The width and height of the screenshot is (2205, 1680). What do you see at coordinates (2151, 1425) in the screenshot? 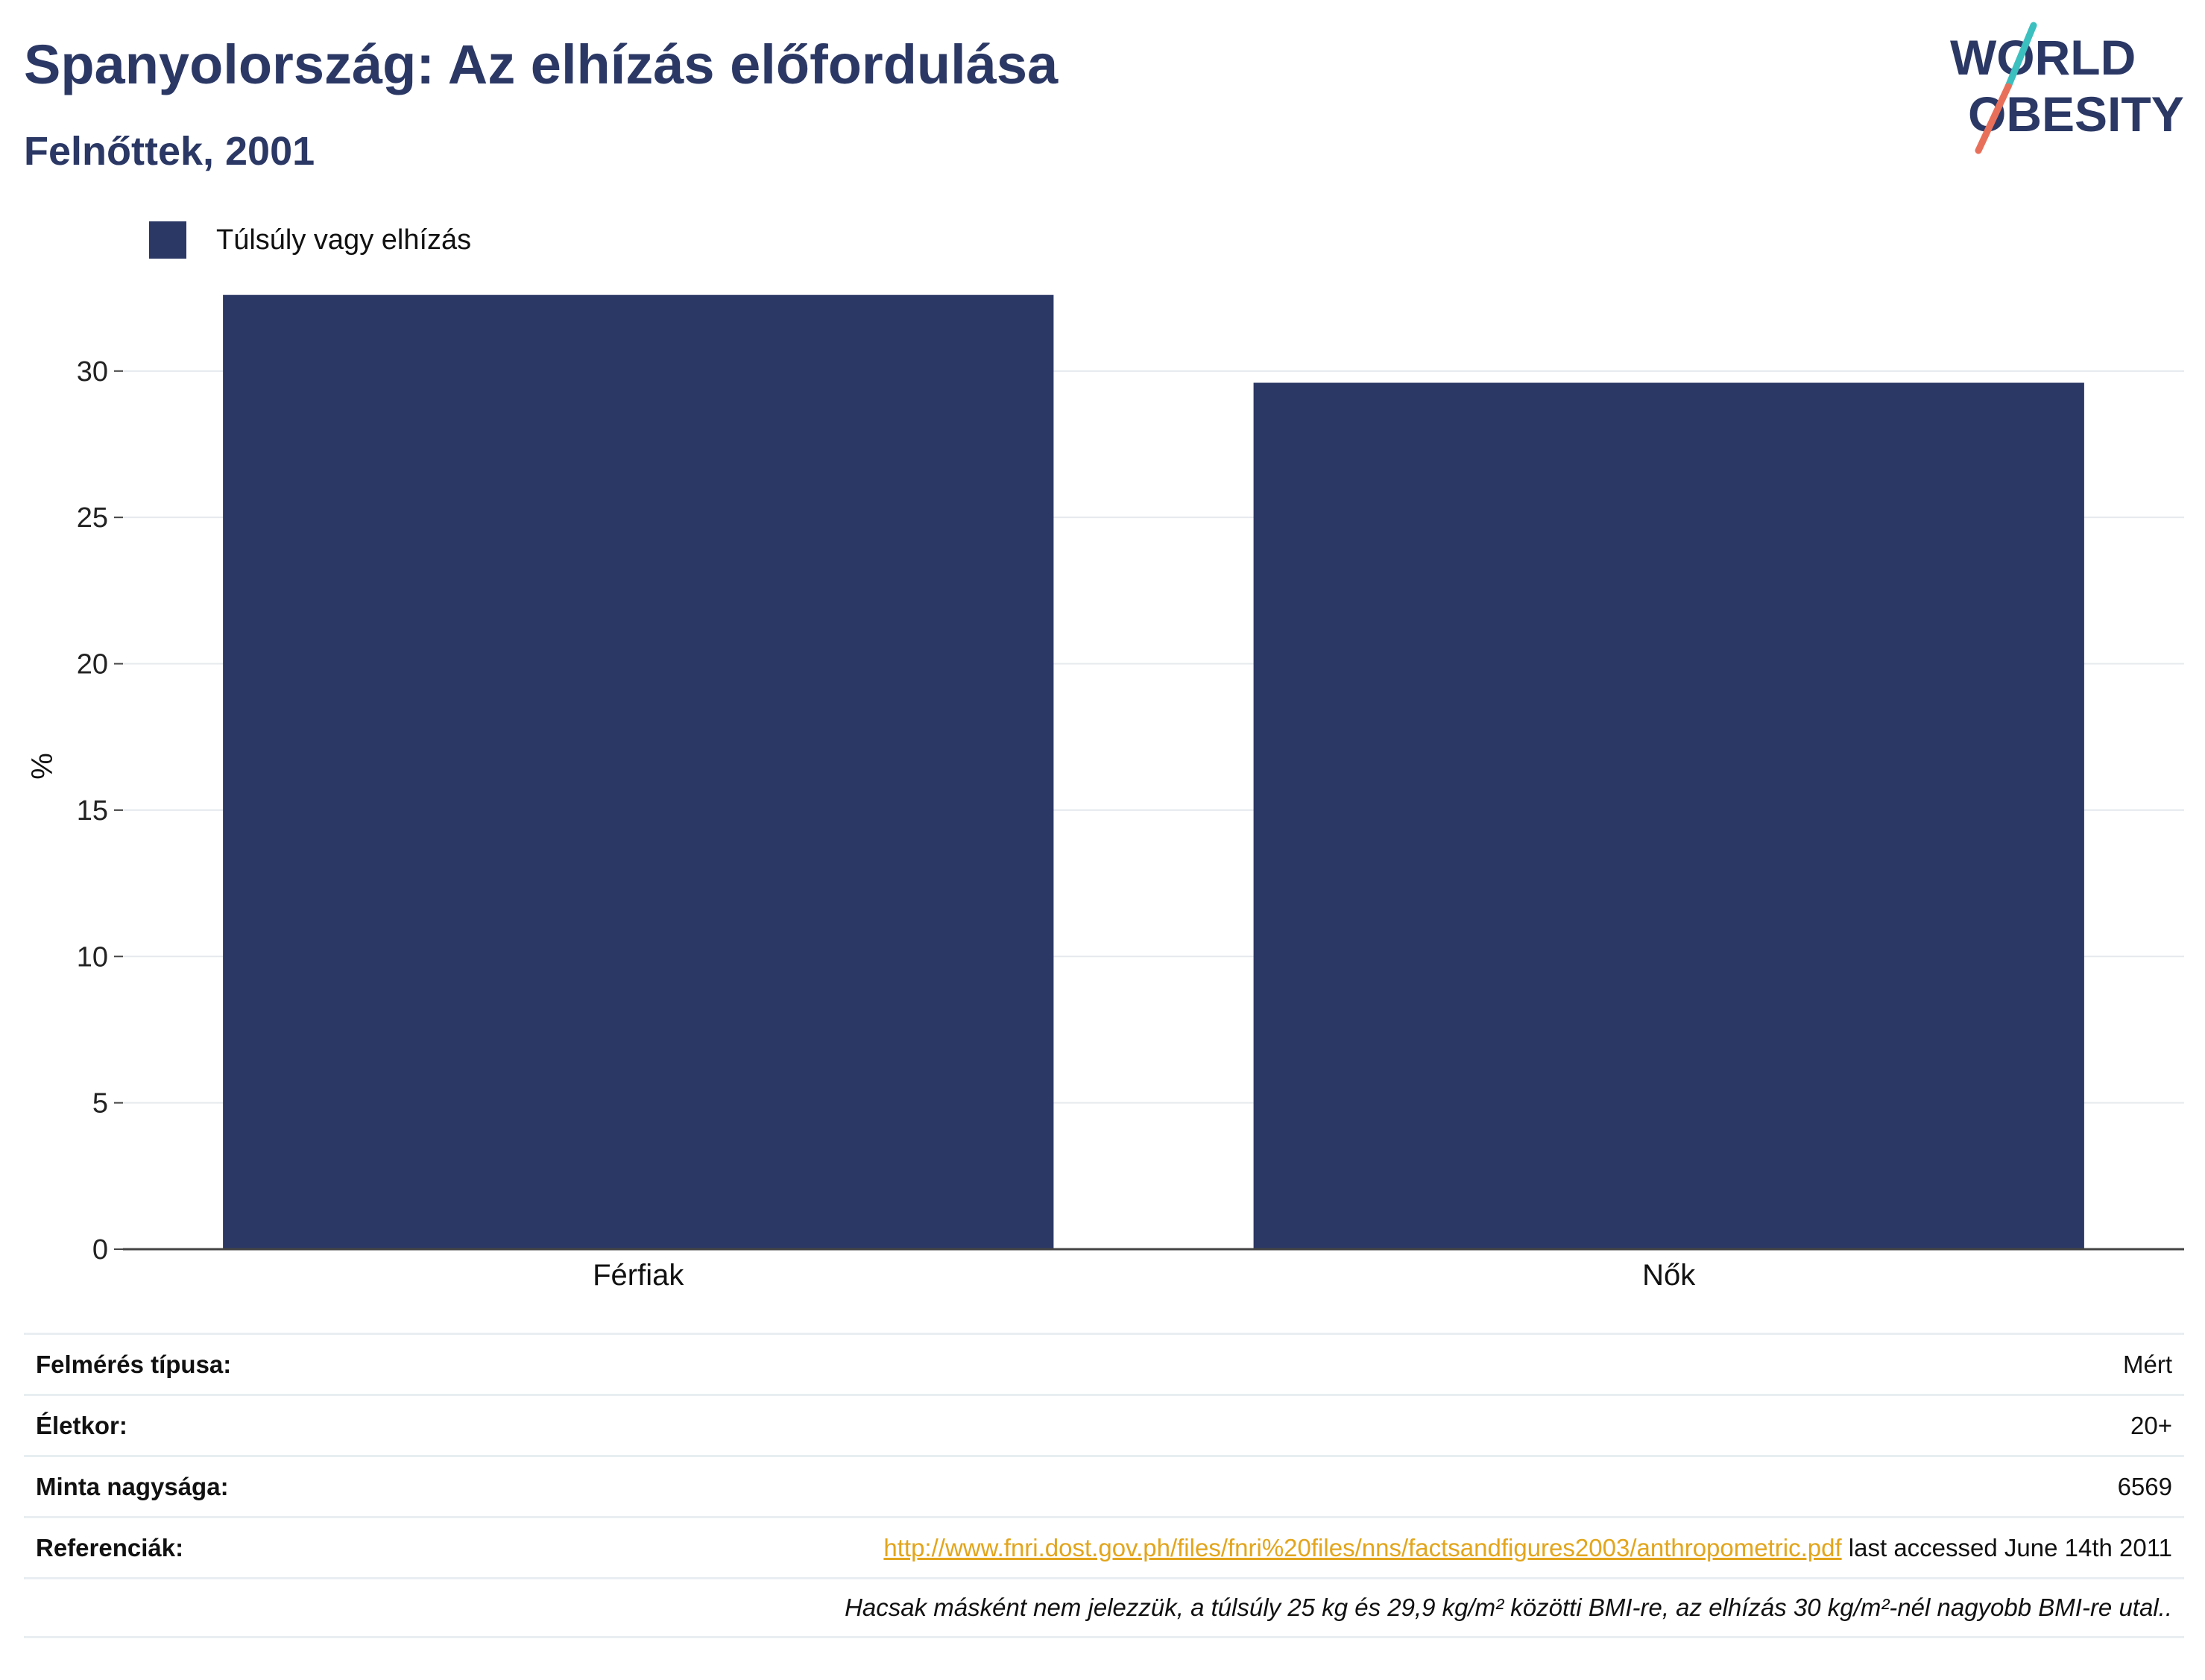
I see `age-value: 20+` at bounding box center [2151, 1425].